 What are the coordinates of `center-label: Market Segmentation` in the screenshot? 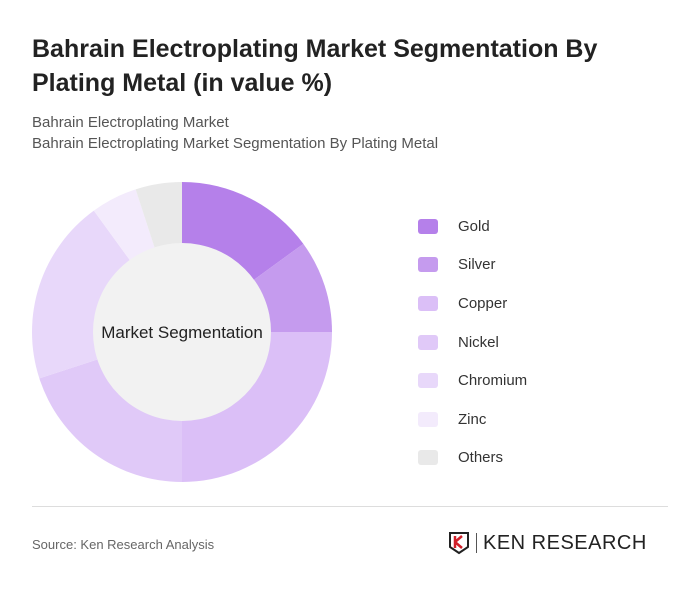 It's located at (182, 332).